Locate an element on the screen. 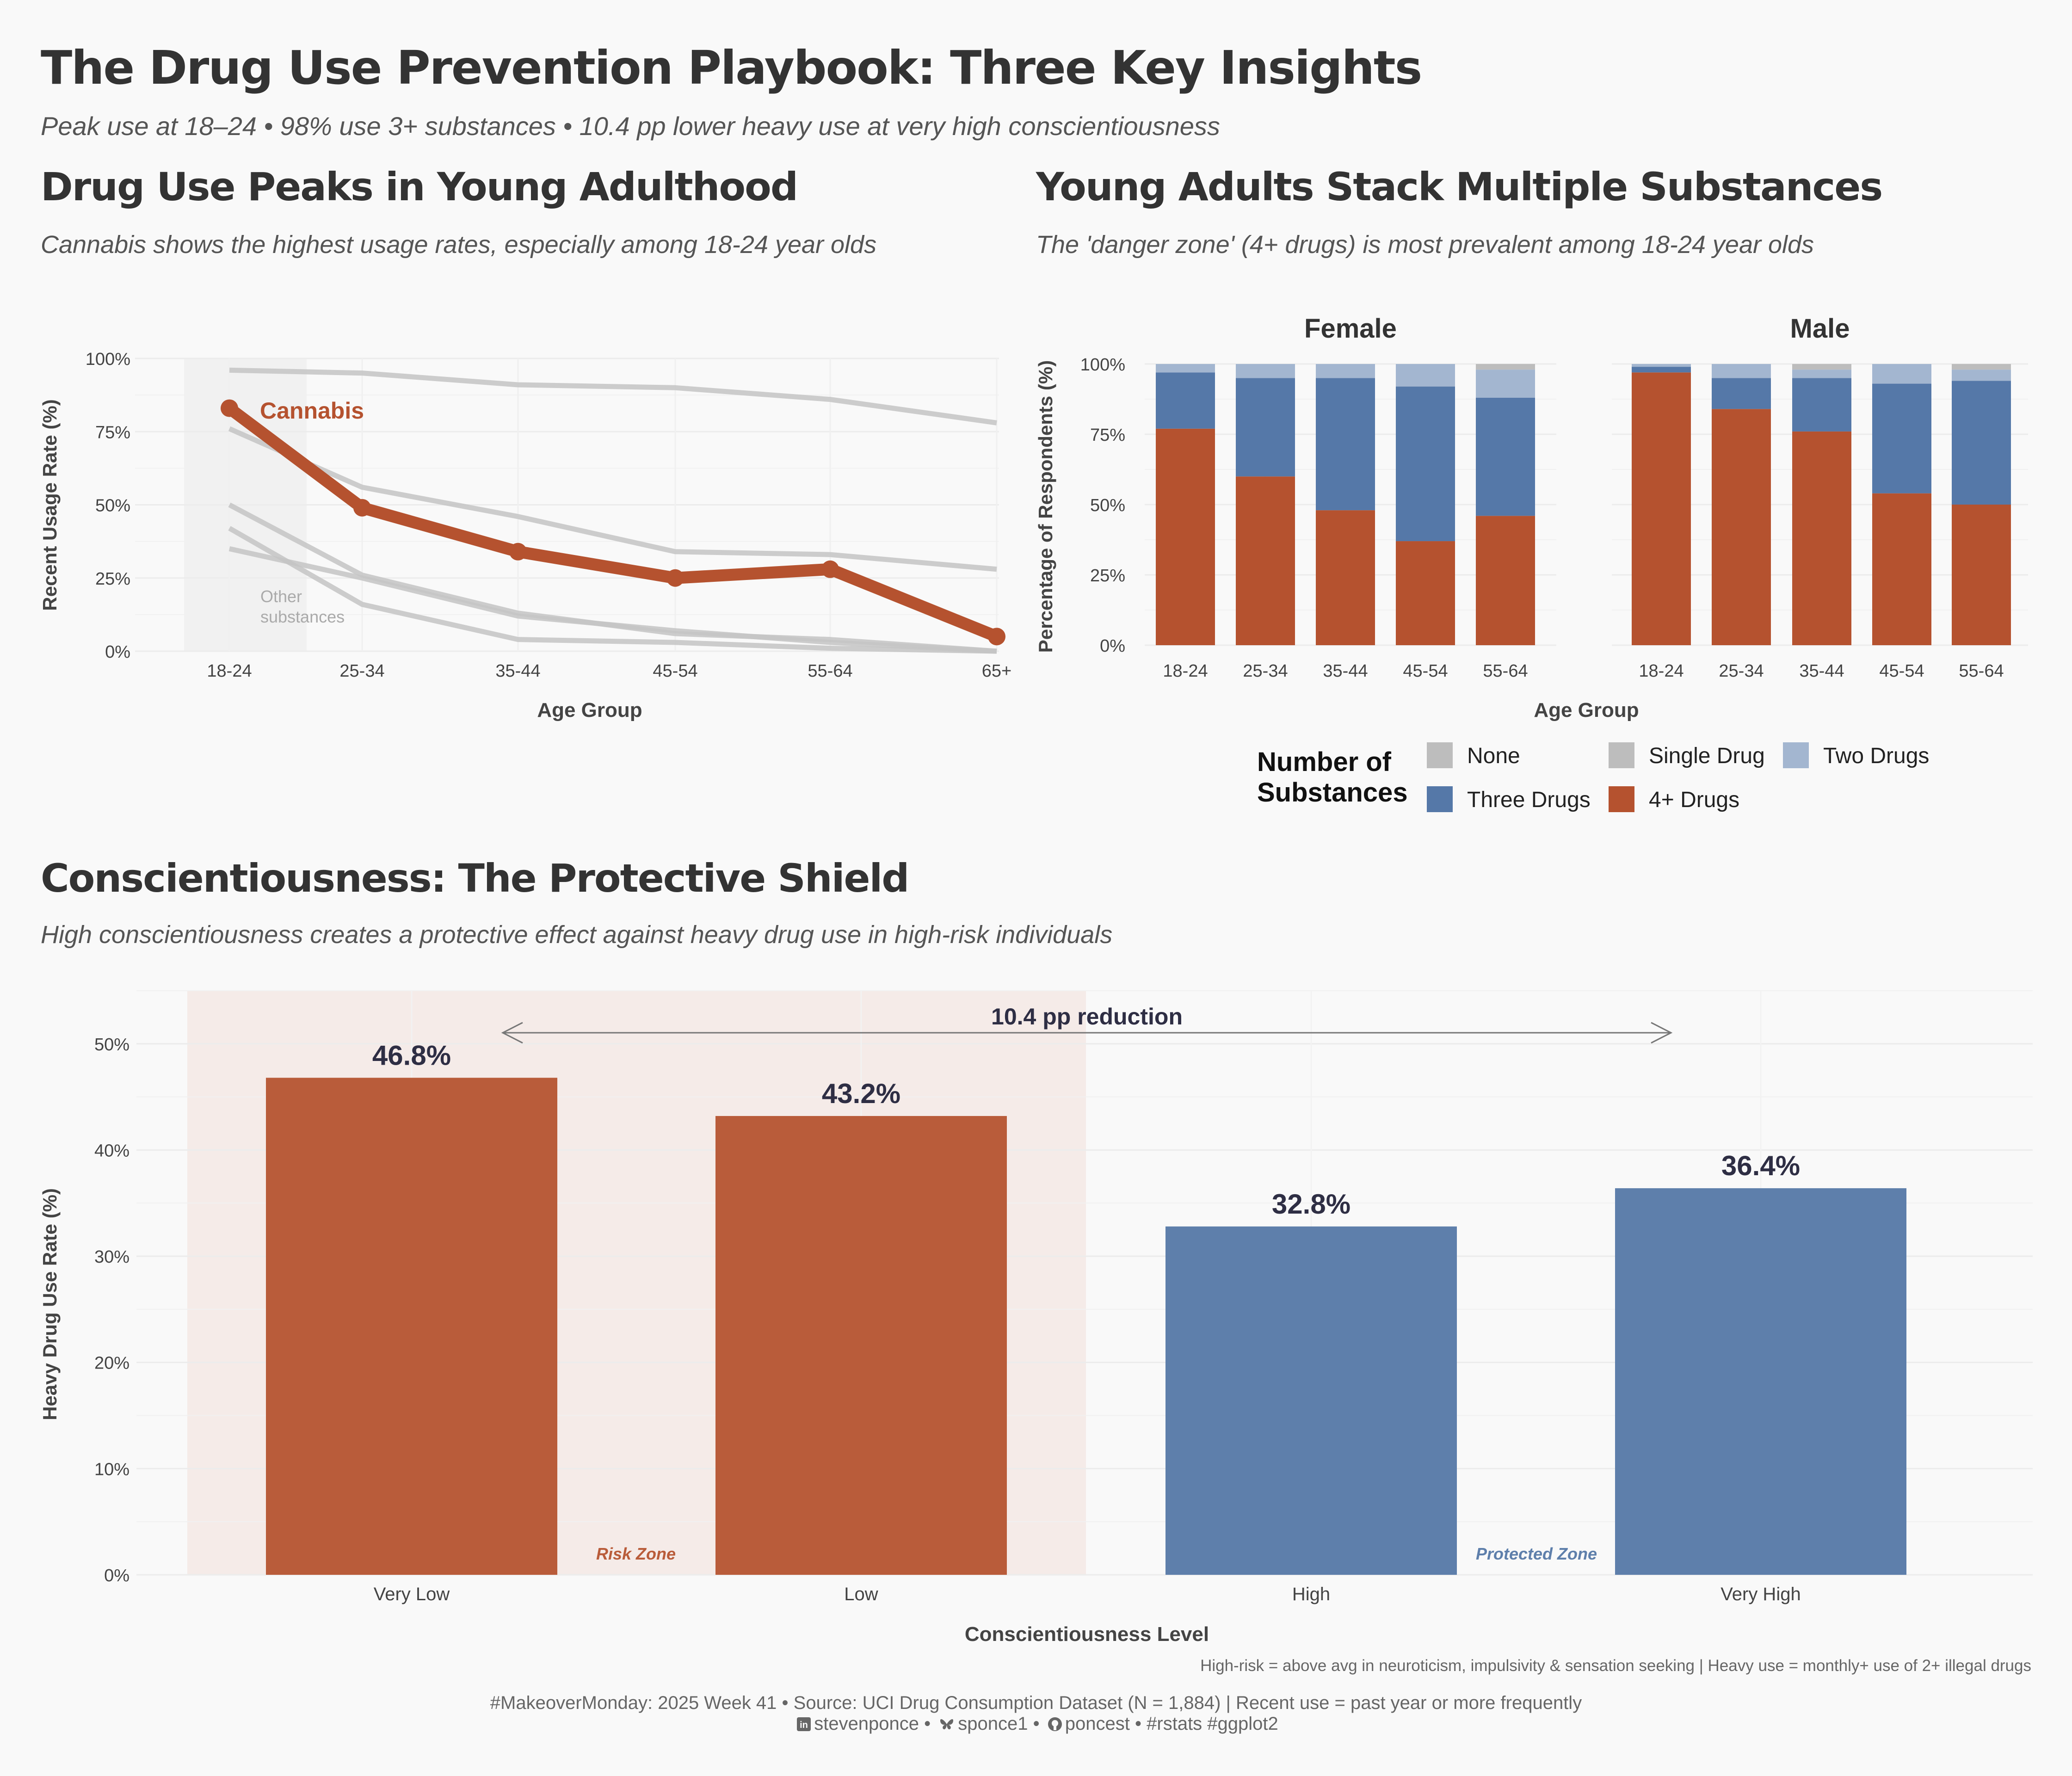  linkedin-handle: stevenponce is located at coordinates (866, 1724).